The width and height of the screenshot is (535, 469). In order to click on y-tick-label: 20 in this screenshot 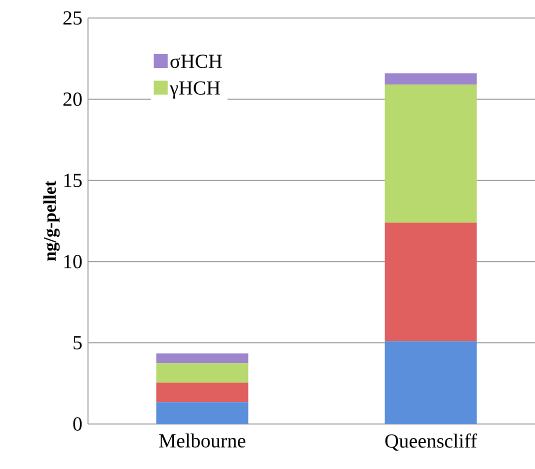, I will do `click(72, 99)`.